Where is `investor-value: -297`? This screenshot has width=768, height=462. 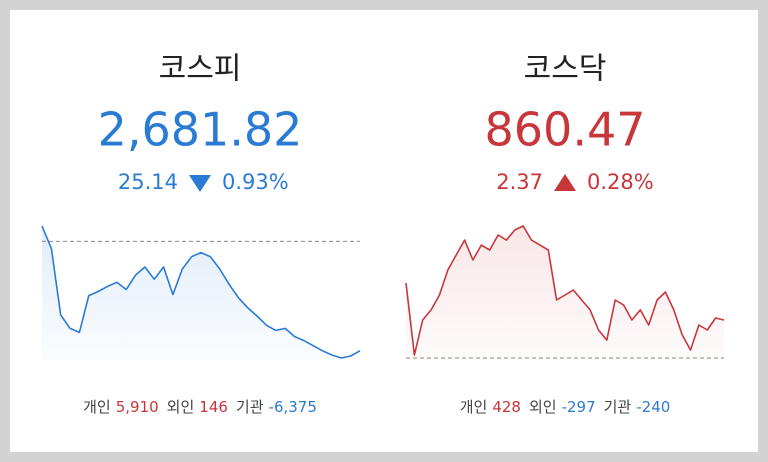 investor-value: -297 is located at coordinates (579, 407).